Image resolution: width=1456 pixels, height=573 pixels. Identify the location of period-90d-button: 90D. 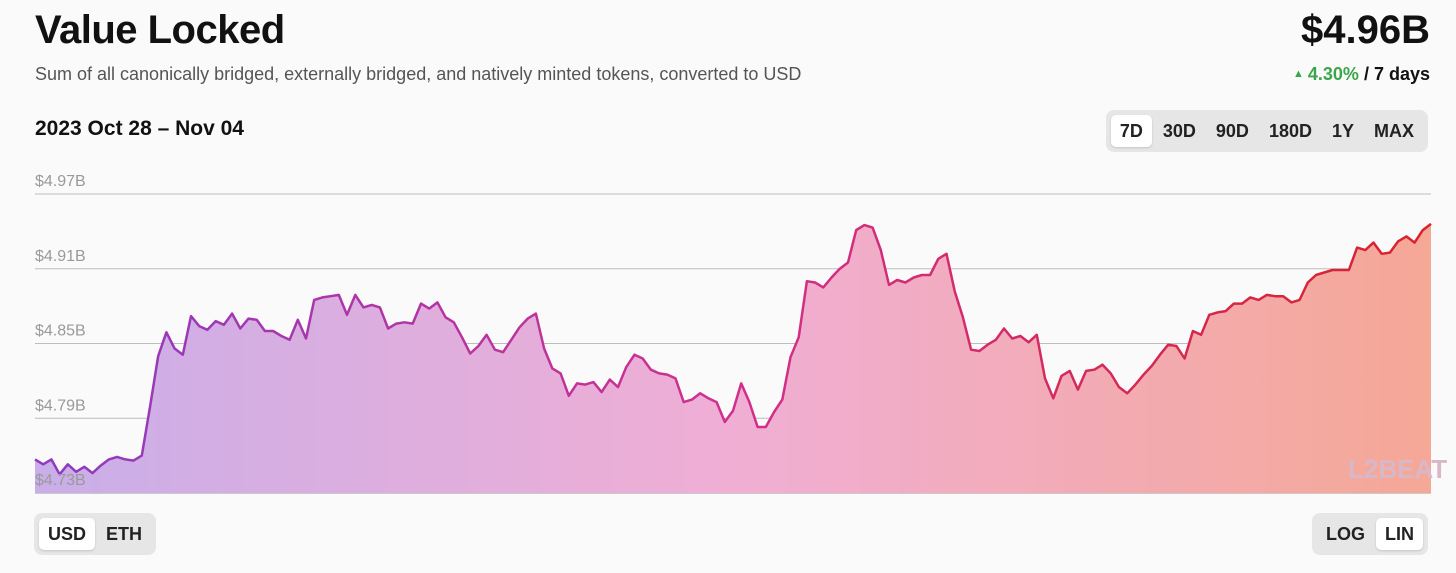
(1232, 131).